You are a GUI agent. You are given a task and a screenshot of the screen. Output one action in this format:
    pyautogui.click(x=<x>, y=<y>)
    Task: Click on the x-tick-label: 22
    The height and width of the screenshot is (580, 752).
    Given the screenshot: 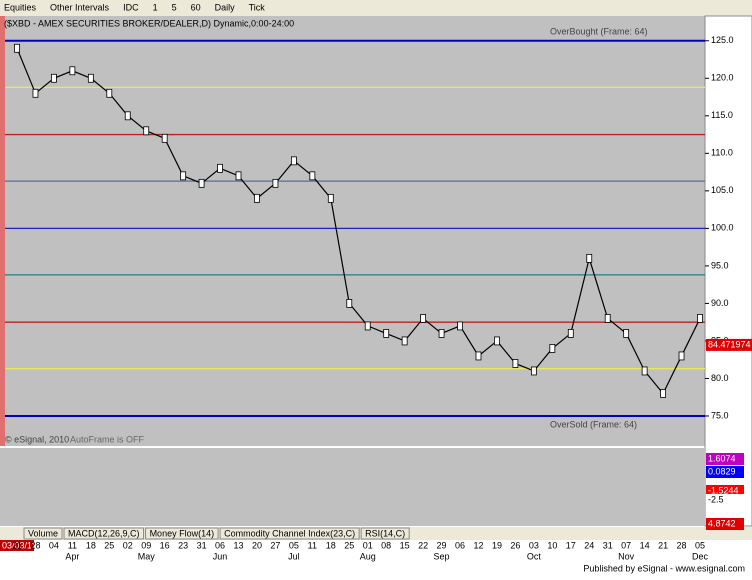 What is the action you would take?
    pyautogui.click(x=423, y=545)
    